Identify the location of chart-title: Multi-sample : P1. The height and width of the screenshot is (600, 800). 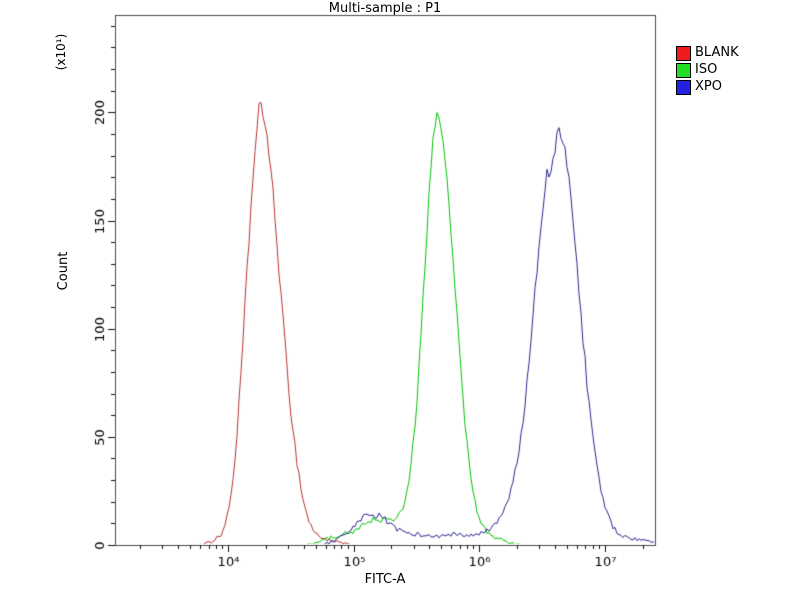
(385, 8).